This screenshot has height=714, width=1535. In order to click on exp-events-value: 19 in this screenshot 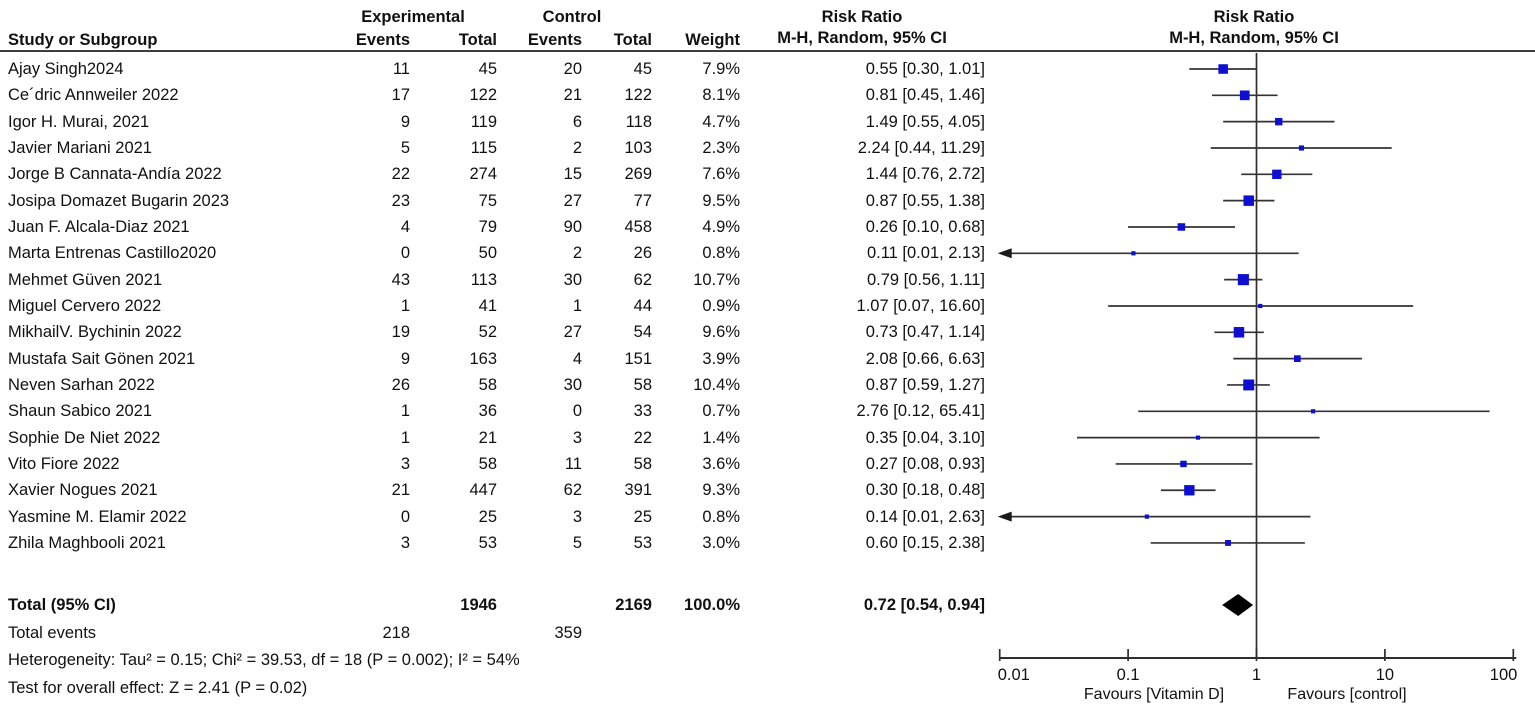, I will do `click(400, 332)`.